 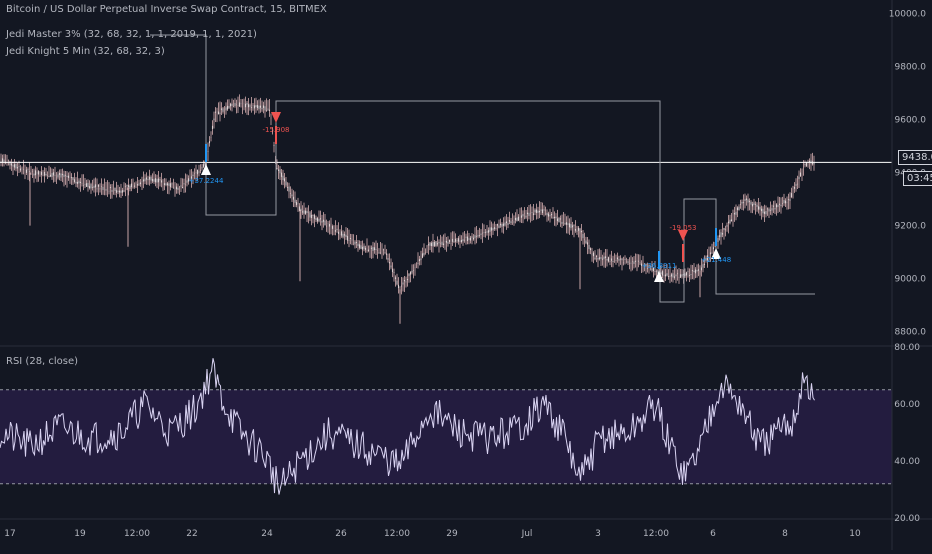 I want to click on price-axis-label: 9200.0, so click(x=911, y=227).